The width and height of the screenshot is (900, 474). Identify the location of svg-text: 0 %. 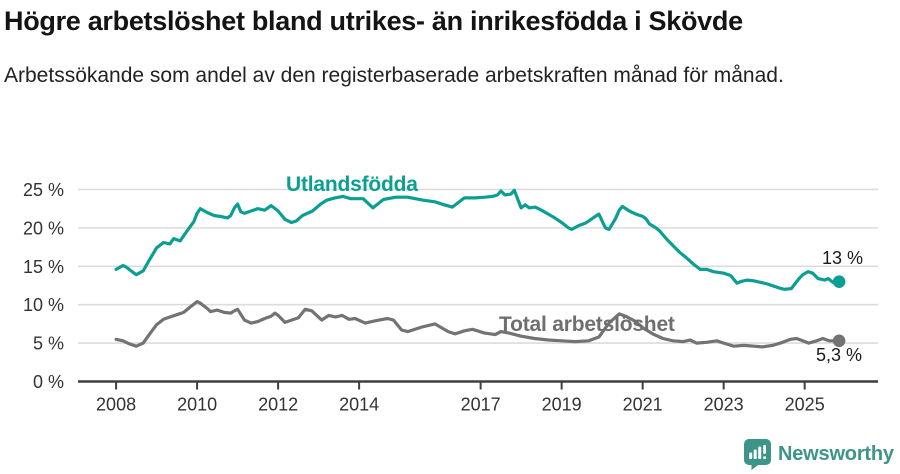
(48, 382).